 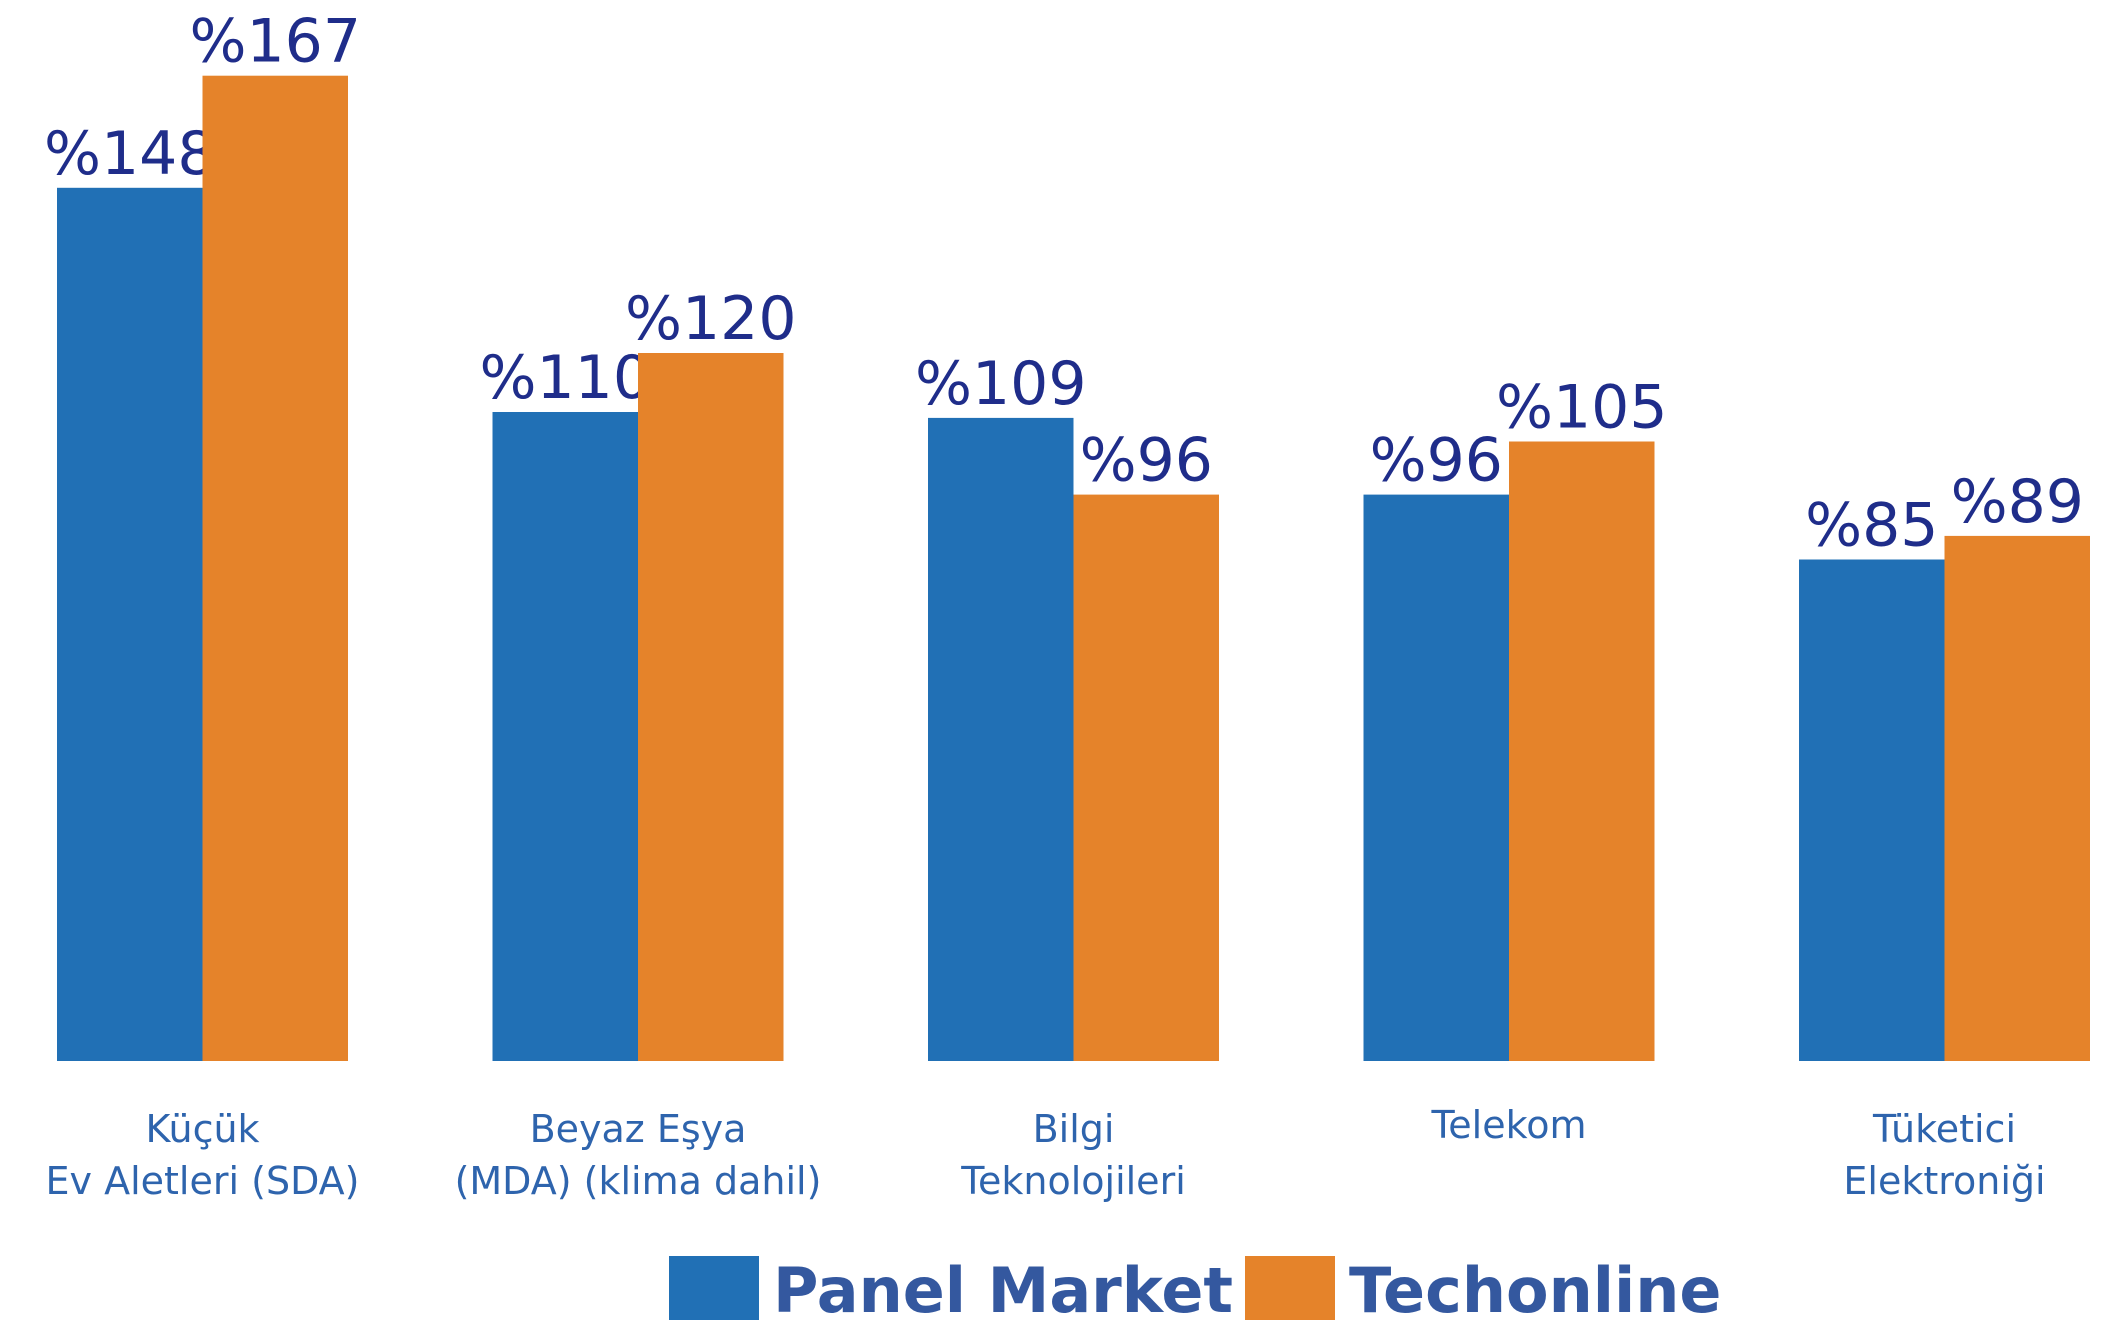 I want to click on category-label: Ev Aletleri (SDA), so click(x=203, y=1181).